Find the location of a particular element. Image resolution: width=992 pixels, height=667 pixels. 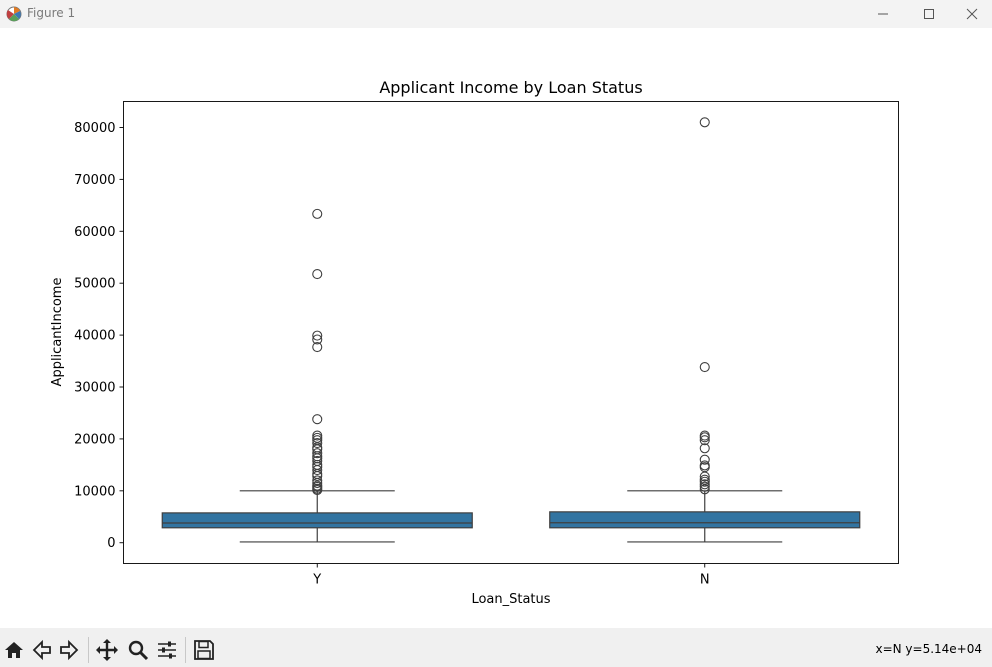

maximize-icon is located at coordinates (929, 14).